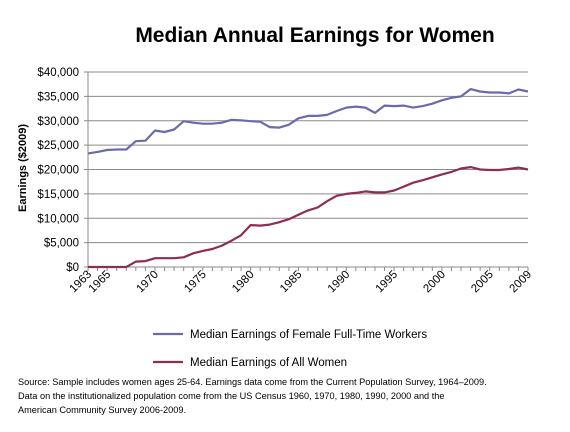 This screenshot has height=432, width=570. Describe the element at coordinates (58, 219) in the screenshot. I see `y-tick-label: $10,000` at that location.